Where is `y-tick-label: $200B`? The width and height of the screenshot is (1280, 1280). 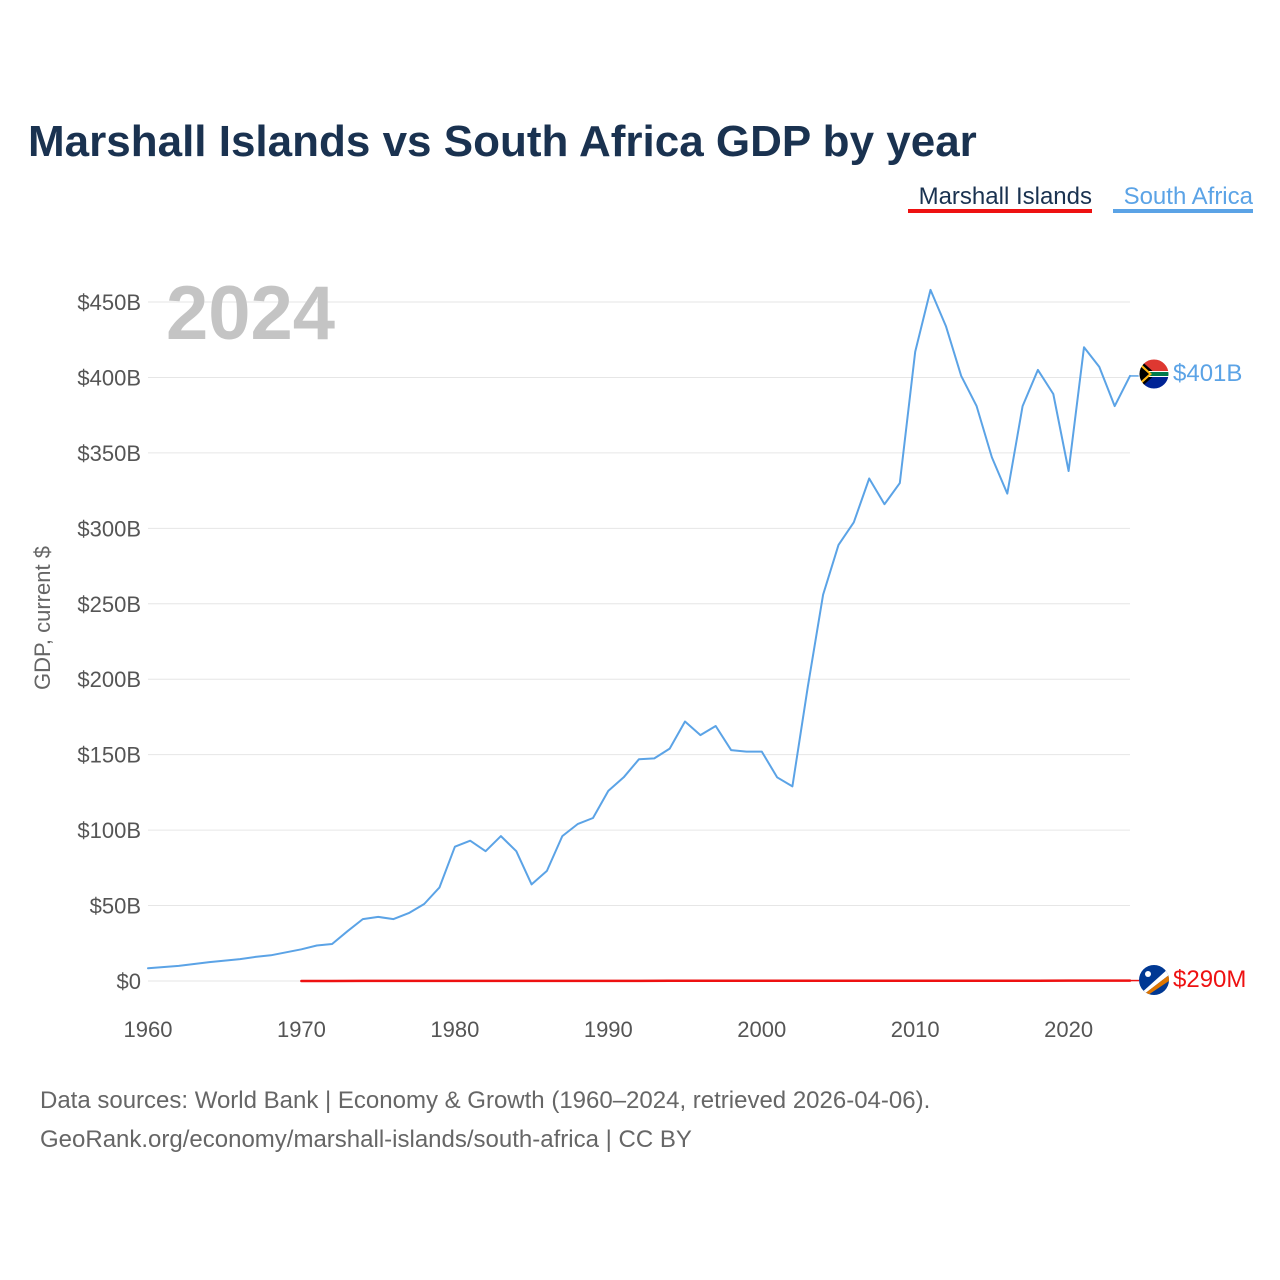 y-tick-label: $200B is located at coordinates (109, 679).